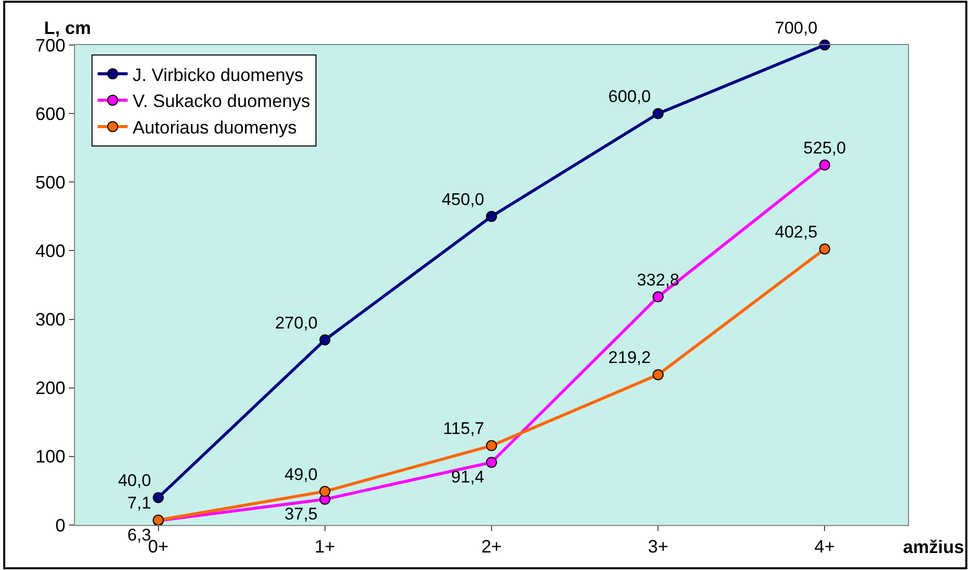  Describe the element at coordinates (933, 547) in the screenshot. I see `x-axis-title: amžius` at that location.